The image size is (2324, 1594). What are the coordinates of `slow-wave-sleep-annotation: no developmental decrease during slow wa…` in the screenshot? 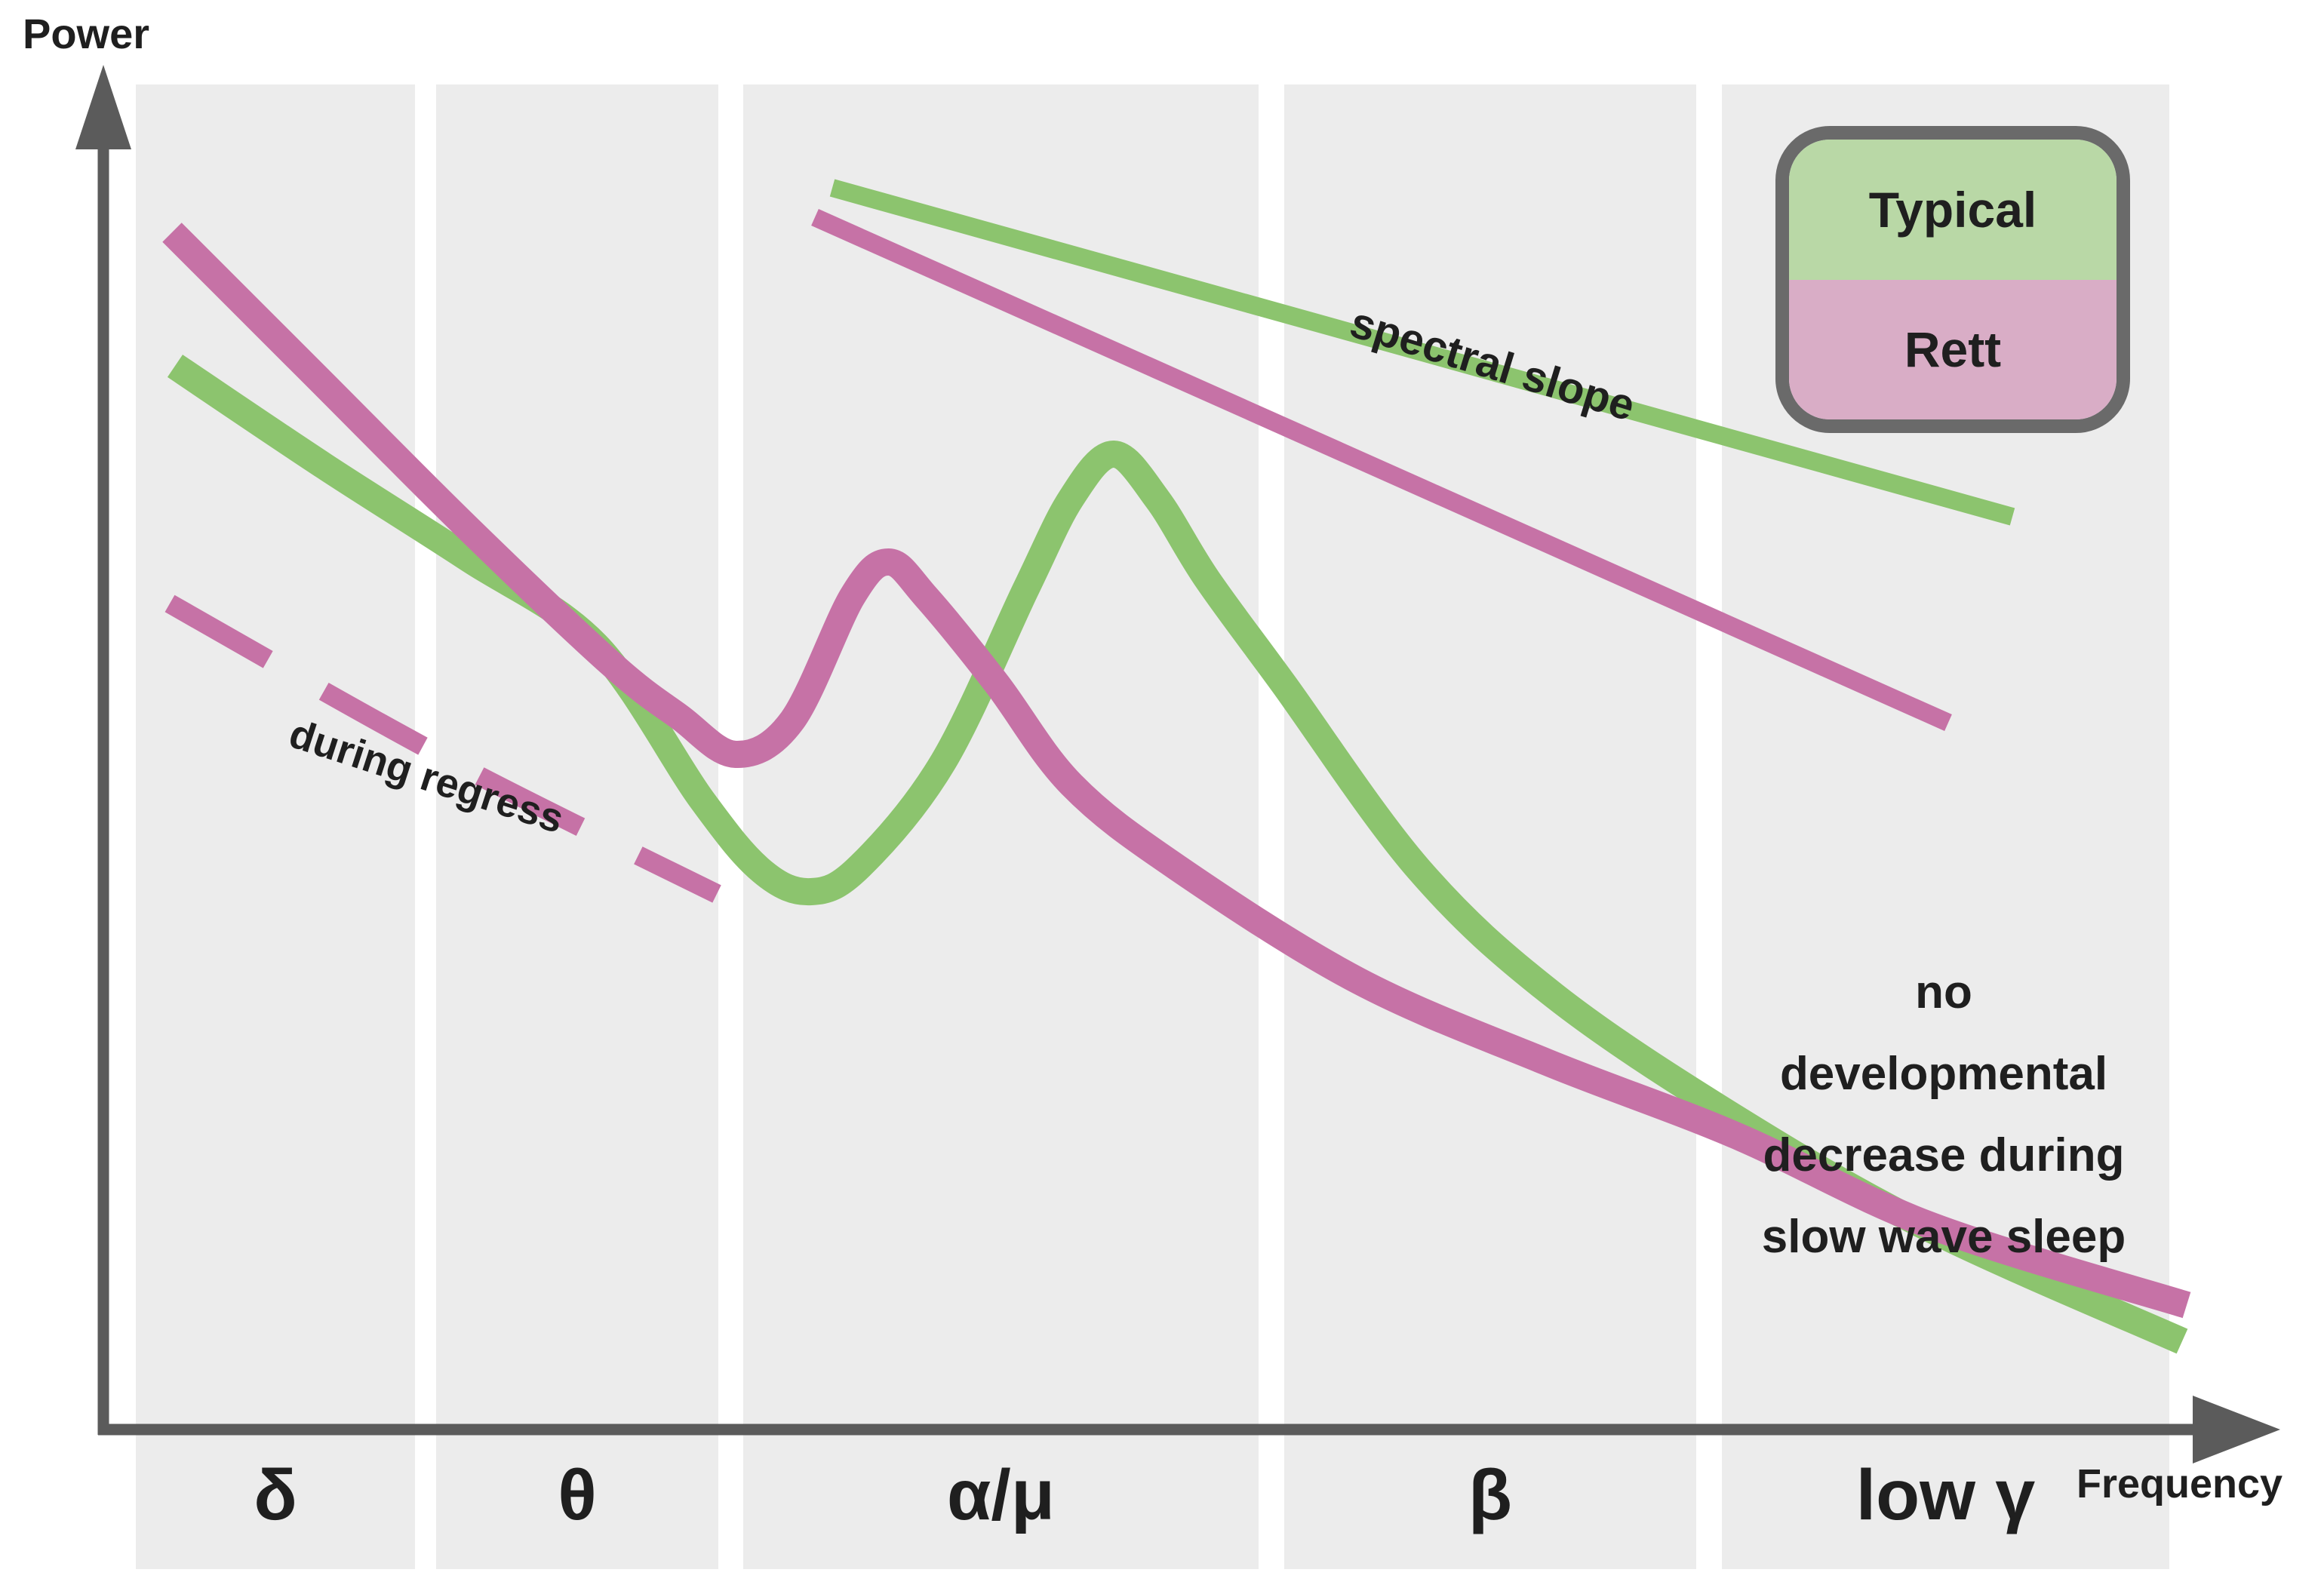 It's located at (1944, 1115).